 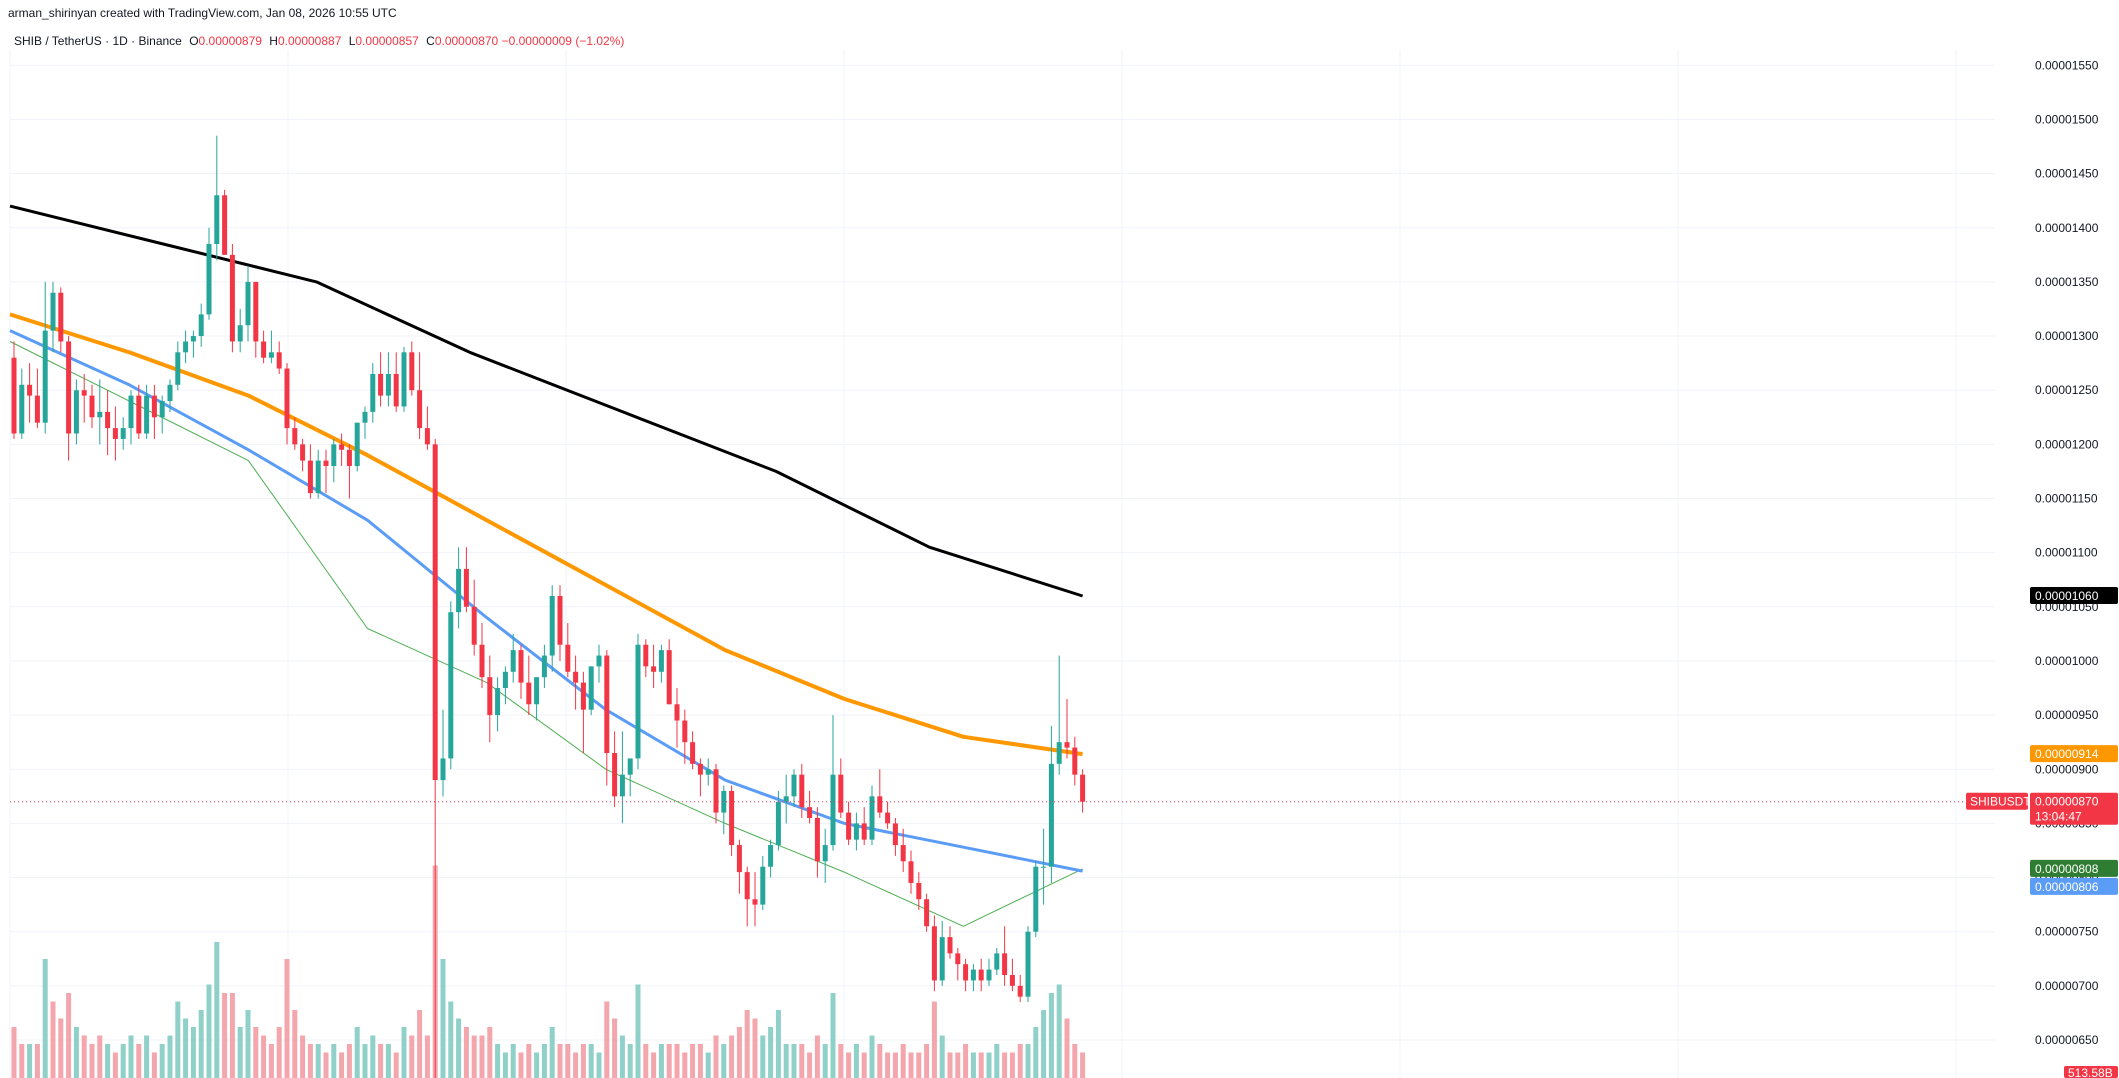 What do you see at coordinates (430, 41) in the screenshot?
I see `legend-close-label: C` at bounding box center [430, 41].